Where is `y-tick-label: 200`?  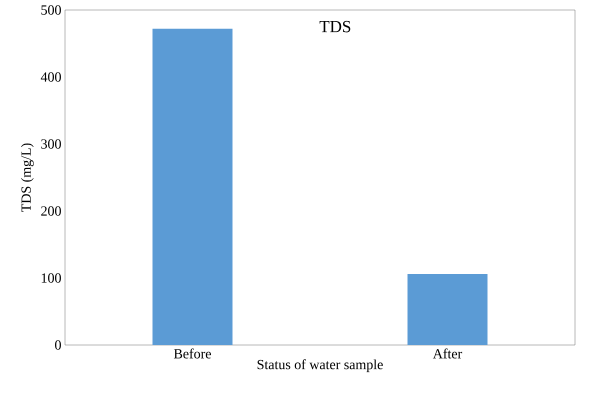
y-tick-label: 200 is located at coordinates (51, 211).